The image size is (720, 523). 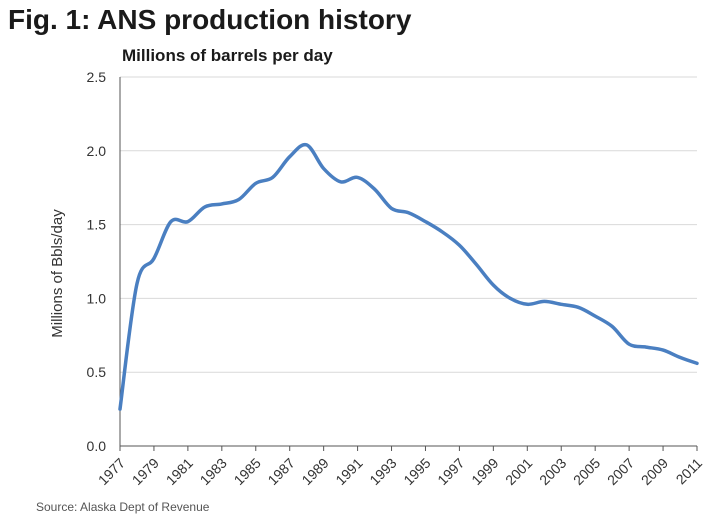 I want to click on x-tick-label: 1993, so click(x=382, y=471).